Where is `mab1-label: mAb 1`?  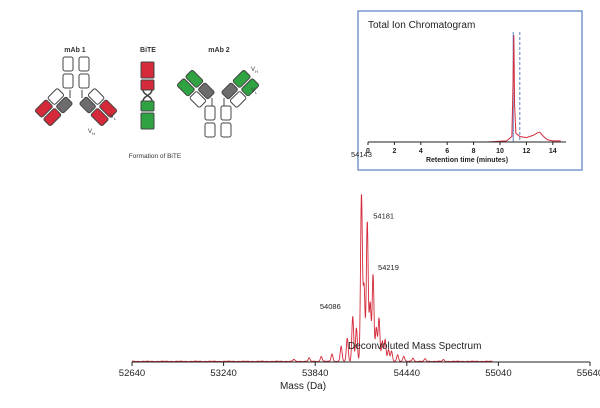
mab1-label: mAb 1 is located at coordinates (75, 50).